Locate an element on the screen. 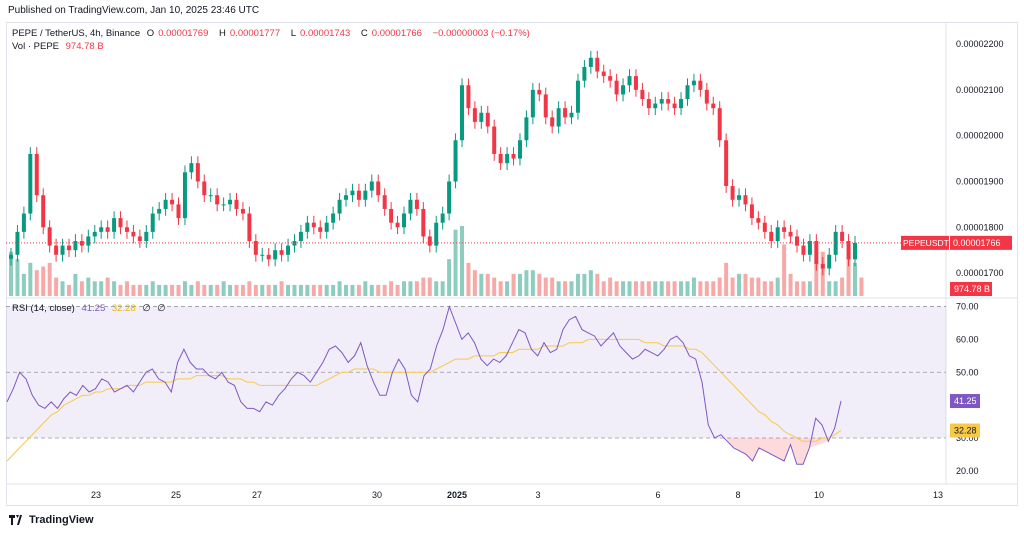 The width and height of the screenshot is (1024, 534). change-value: −0.00000003 (−0.17%) is located at coordinates (481, 33).